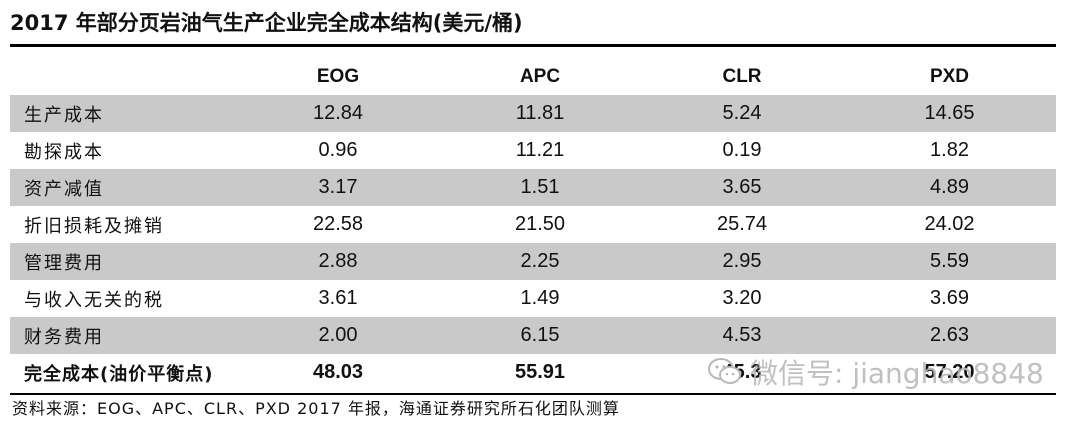  I want to click on table-row-production-cost: 生产成本 12.84 11.81 5.24 14.65, so click(533, 113).